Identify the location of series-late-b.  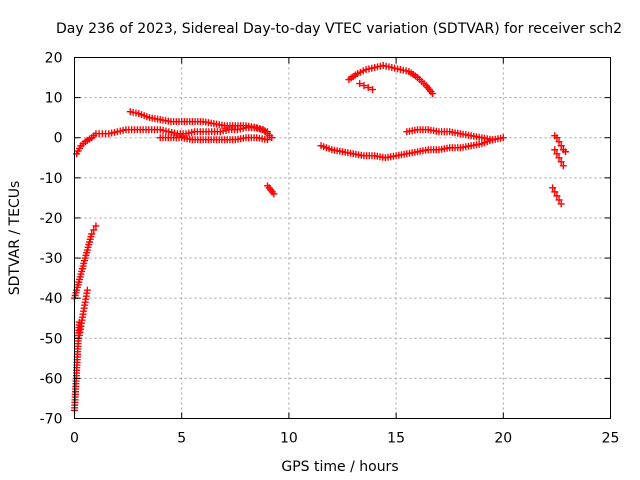
(559, 158).